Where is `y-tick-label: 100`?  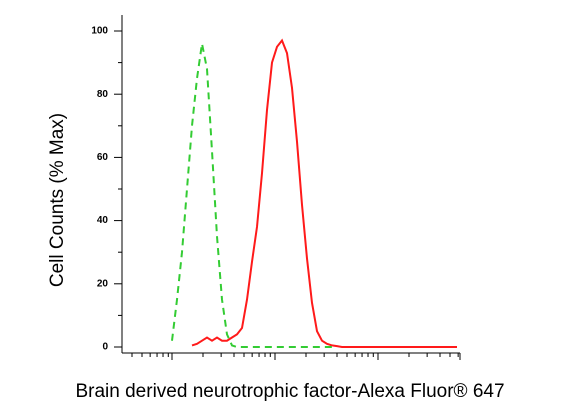
y-tick-label: 100 is located at coordinates (99, 31).